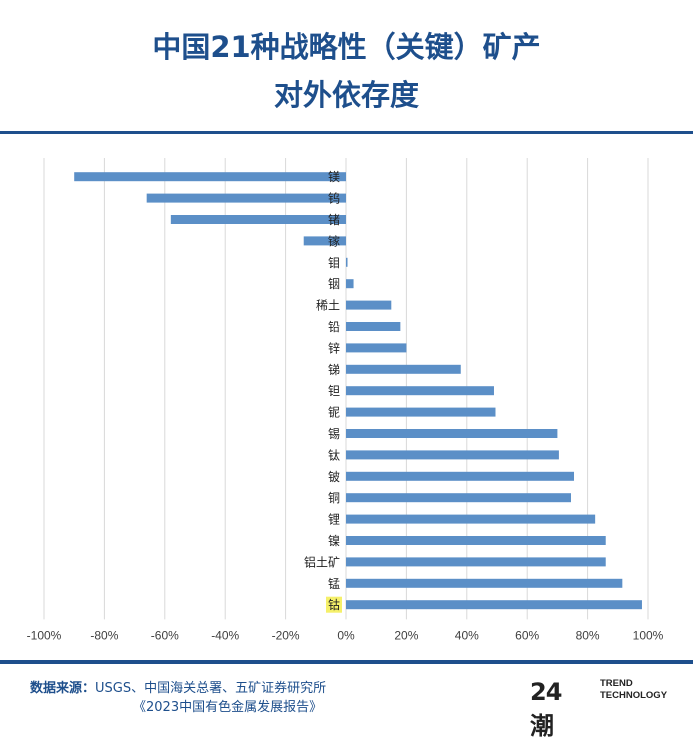 This screenshot has width=693, height=741. Describe the element at coordinates (334, 219) in the screenshot. I see `category-label: 锗` at that location.